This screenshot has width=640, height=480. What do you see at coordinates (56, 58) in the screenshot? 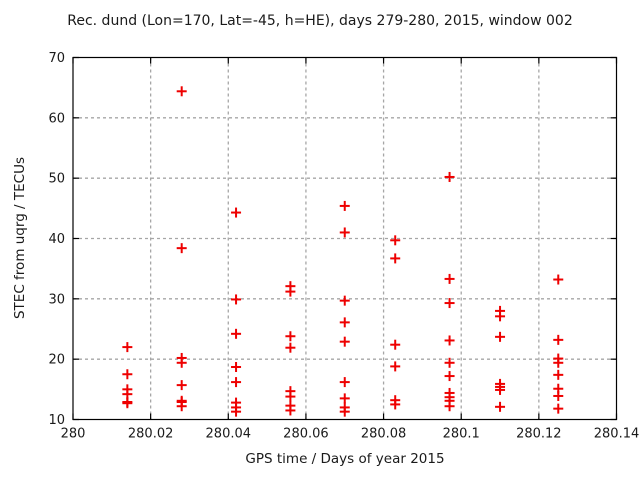
I see `y-tick-label: 70` at bounding box center [56, 58].